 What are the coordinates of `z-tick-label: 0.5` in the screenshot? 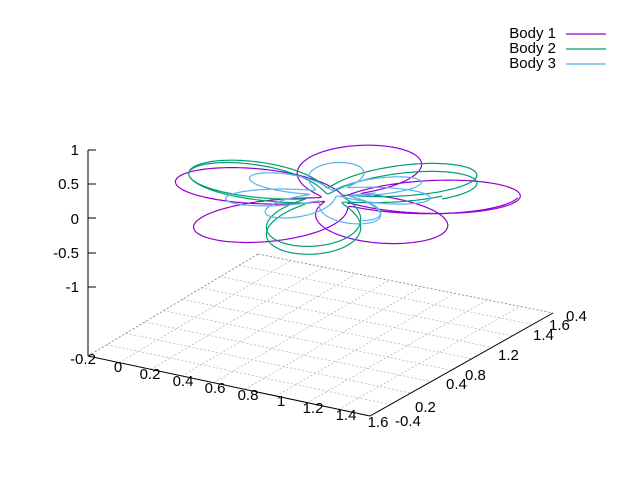 It's located at (68, 184).